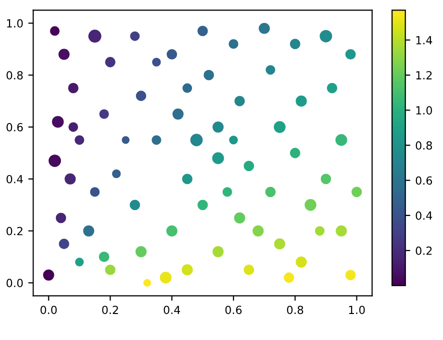 The height and width of the screenshot is (340, 443). Describe the element at coordinates (14, 283) in the screenshot. I see `y-tick-label: 0.0` at that location.